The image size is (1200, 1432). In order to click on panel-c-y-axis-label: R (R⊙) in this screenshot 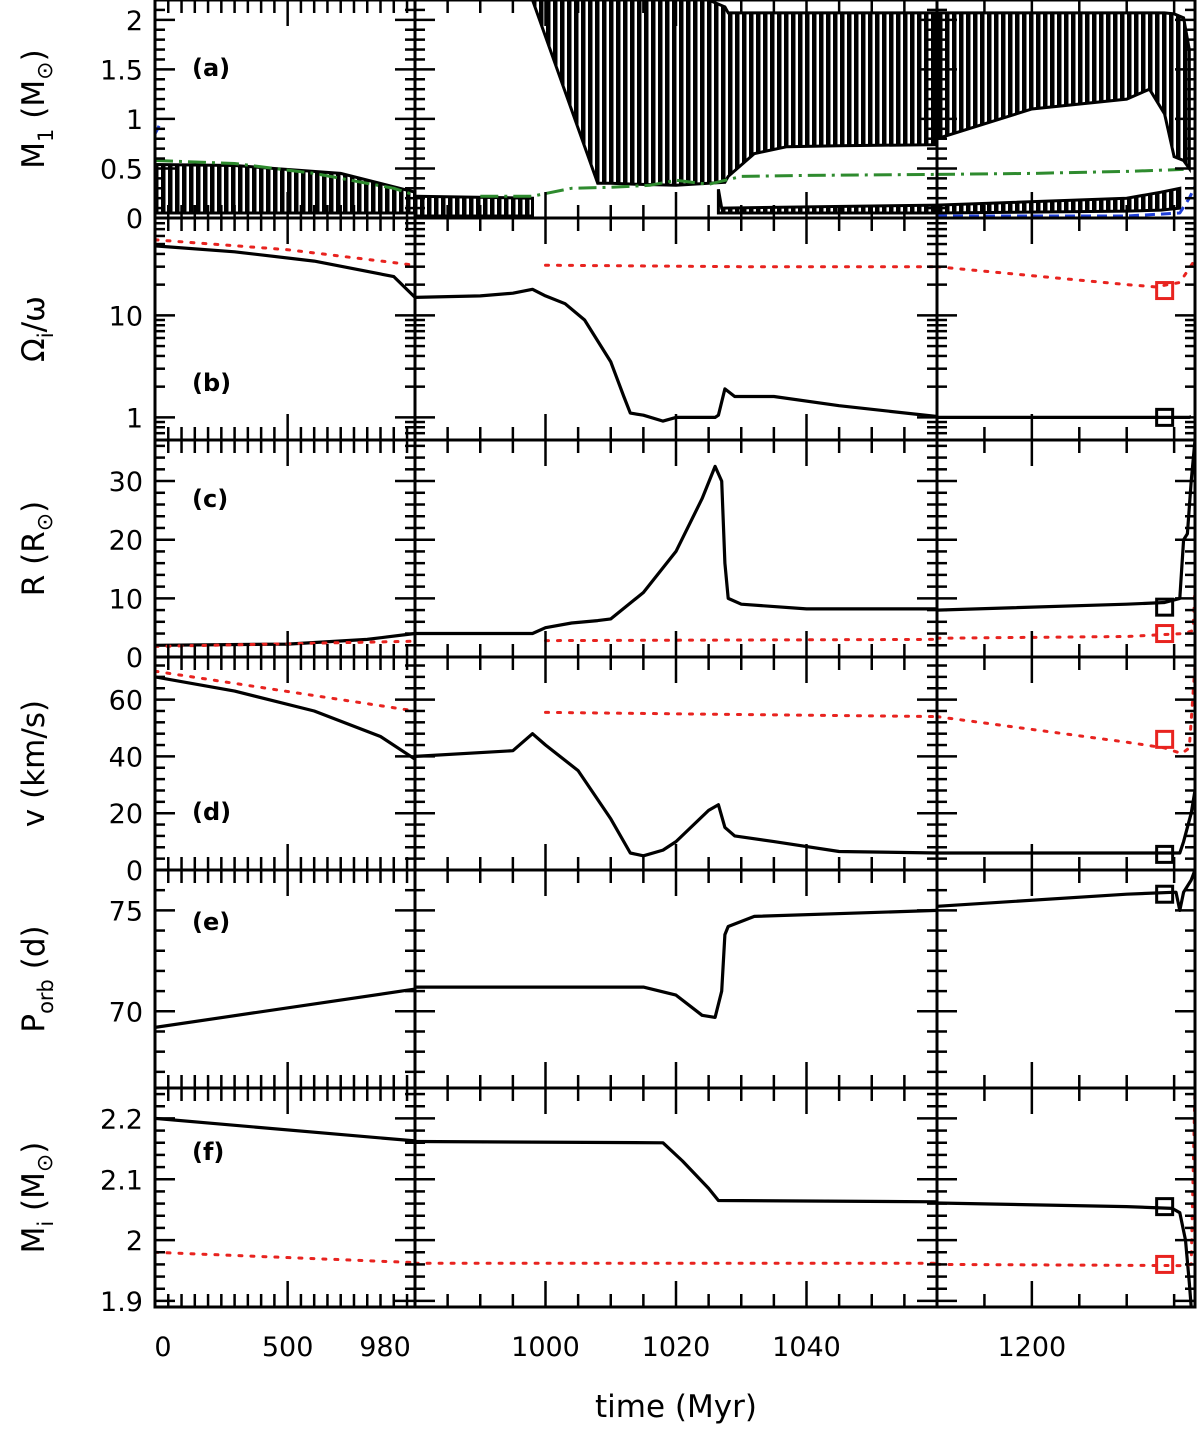, I will do `click(37, 549)`.